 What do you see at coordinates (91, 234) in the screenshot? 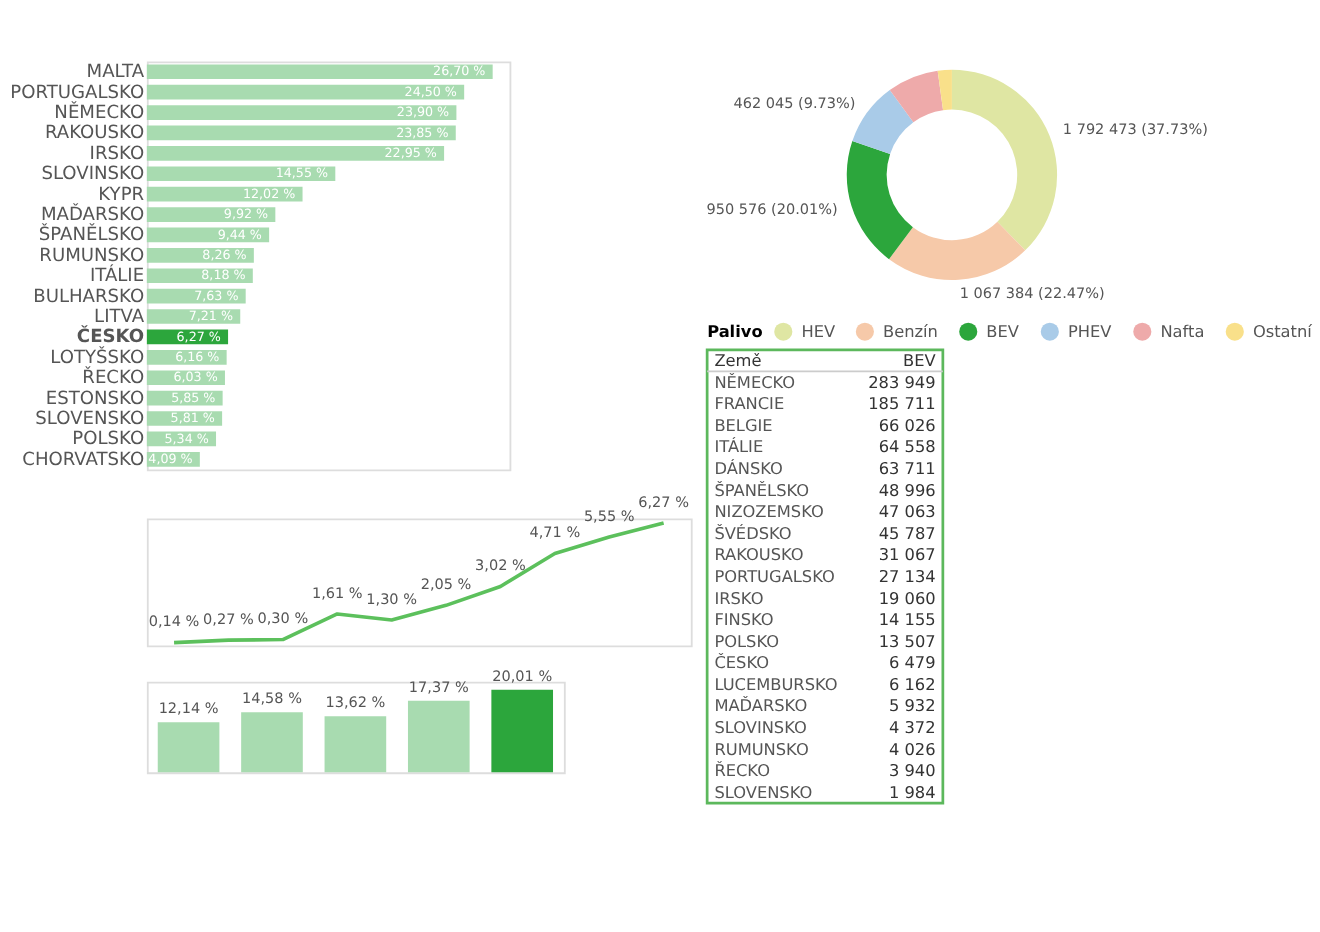
I see `y-tick-label: ŠPANĚLSKO` at bounding box center [91, 234].